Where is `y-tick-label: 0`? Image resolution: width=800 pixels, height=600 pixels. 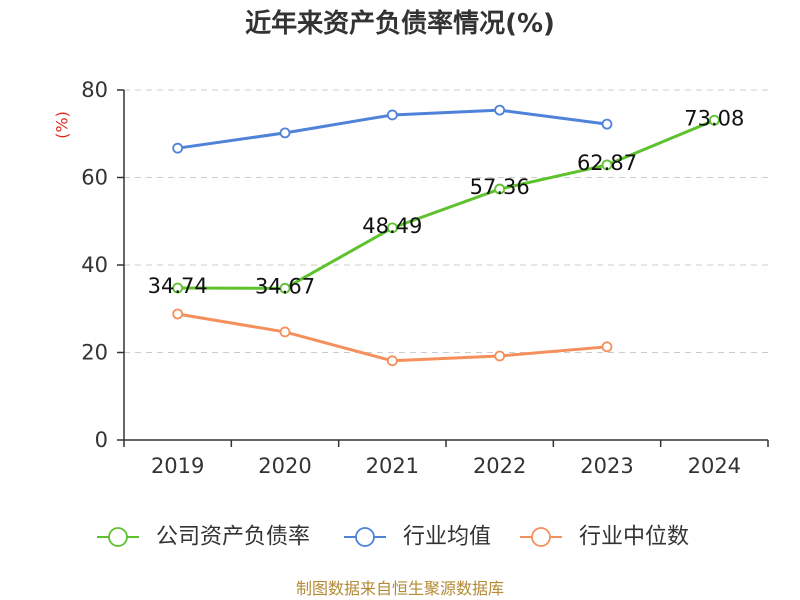 y-tick-label: 0 is located at coordinates (101, 440).